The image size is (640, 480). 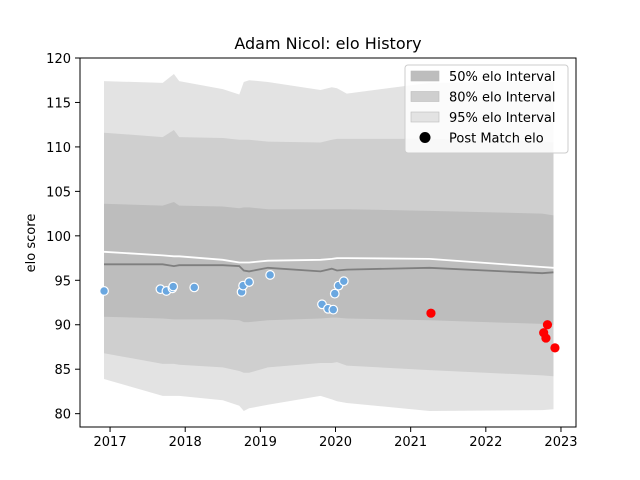 I want to click on y-tick-label: 100, so click(x=58, y=237).